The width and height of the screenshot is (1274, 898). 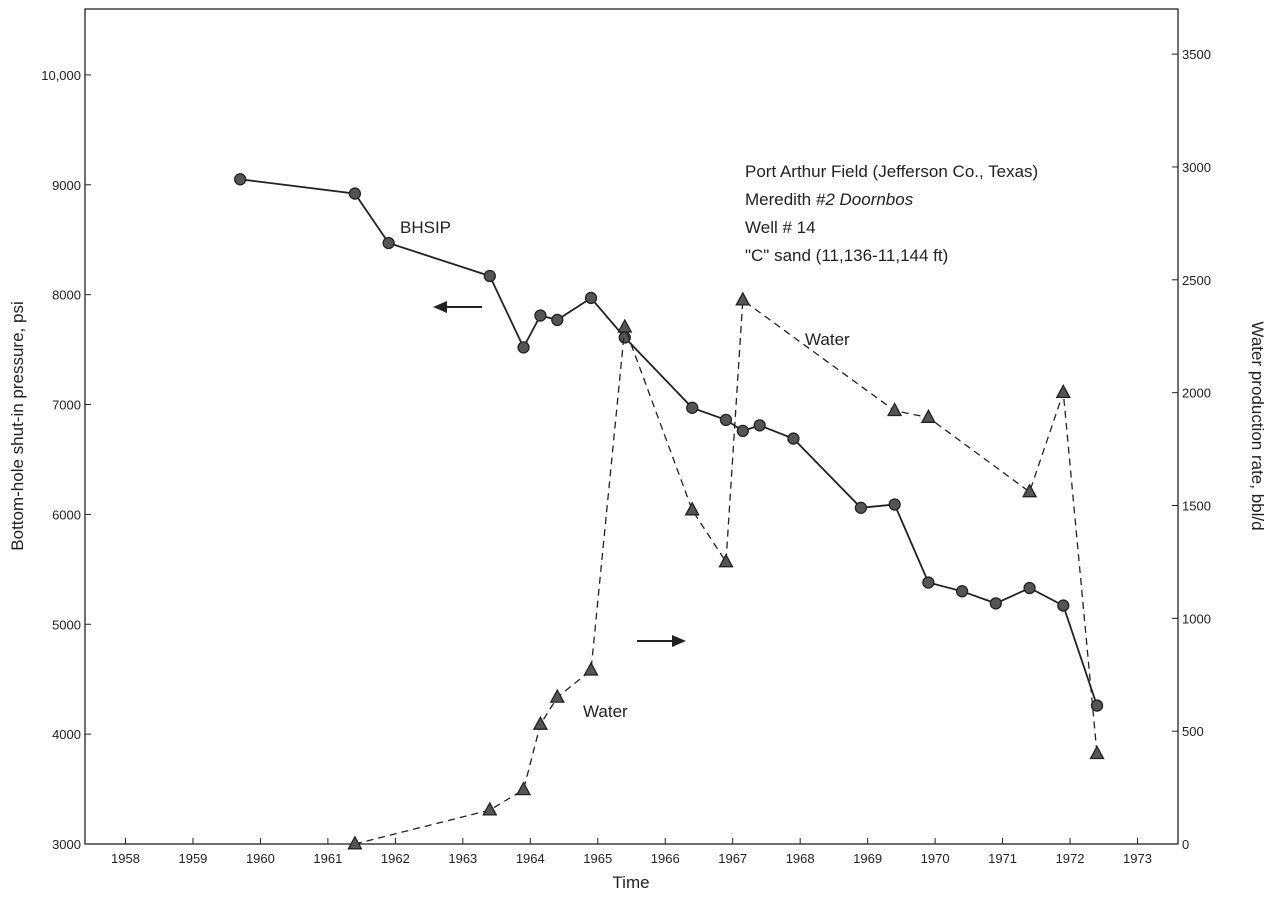 What do you see at coordinates (66, 514) in the screenshot?
I see `left-y-tick-label: 6000` at bounding box center [66, 514].